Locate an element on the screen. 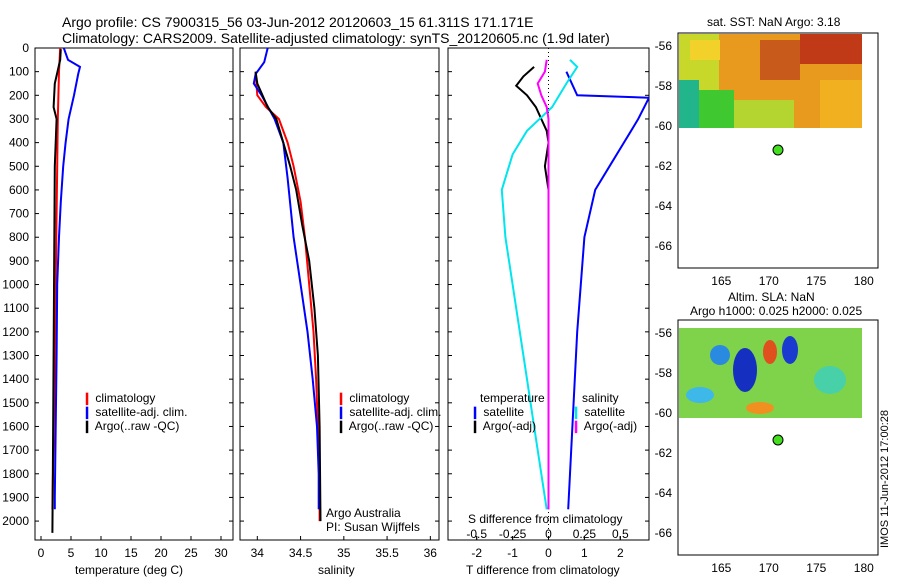 The width and height of the screenshot is (900, 580). depth-tick-label: 1200 is located at coordinates (15, 332).